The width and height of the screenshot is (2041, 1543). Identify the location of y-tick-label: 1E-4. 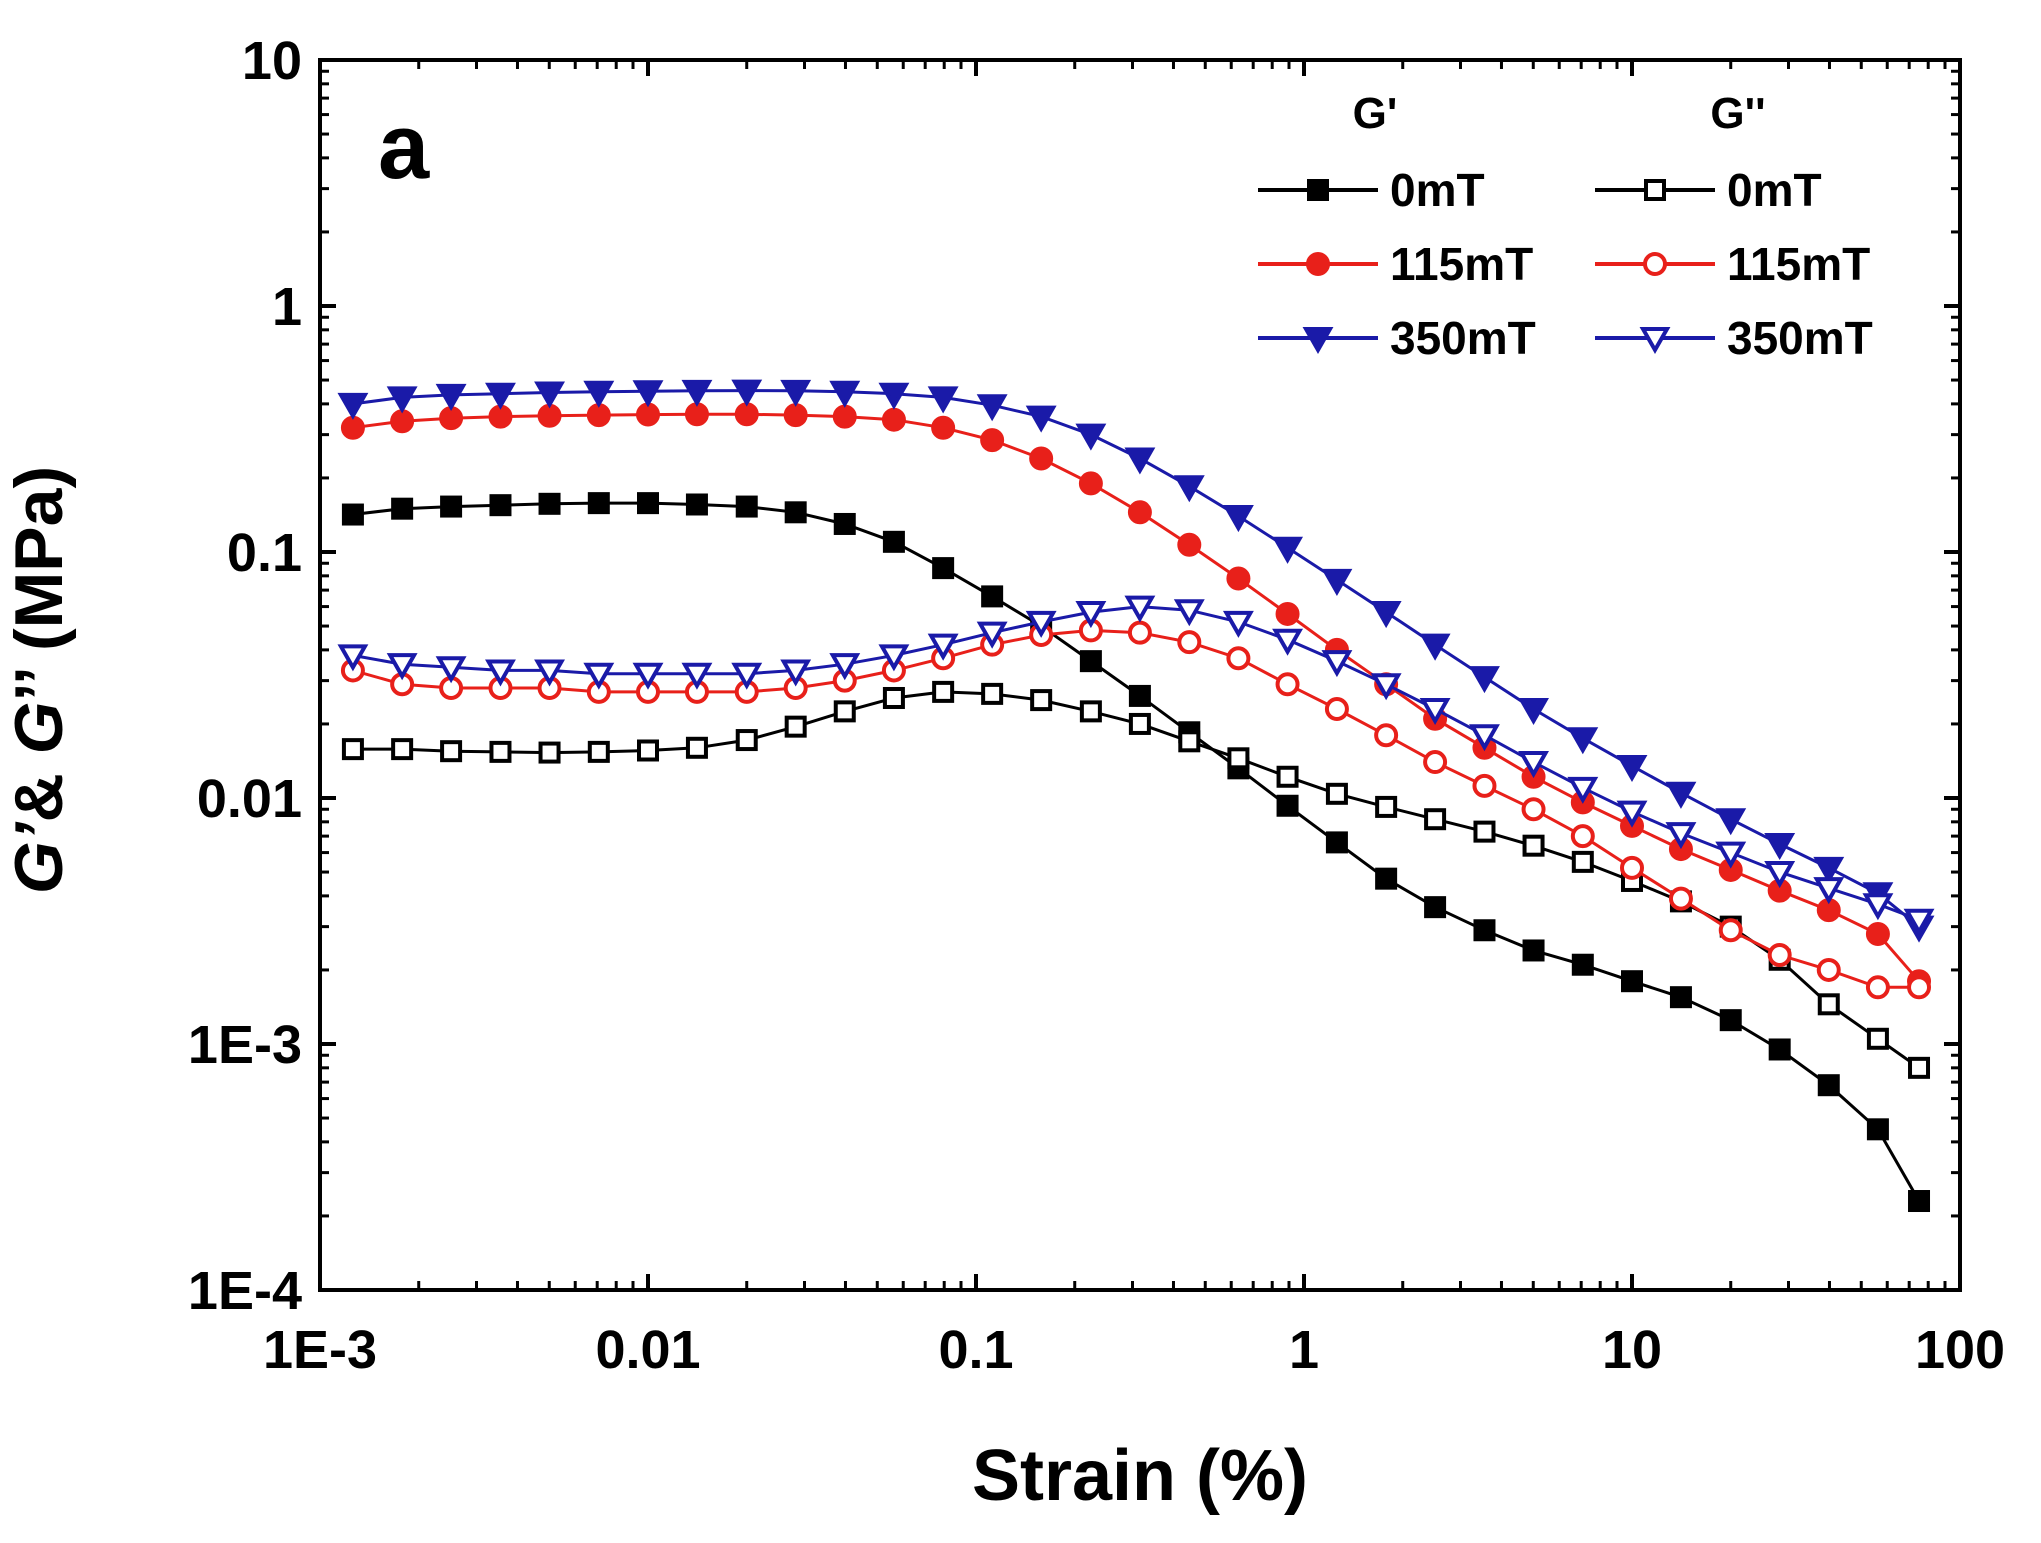
(245, 1291).